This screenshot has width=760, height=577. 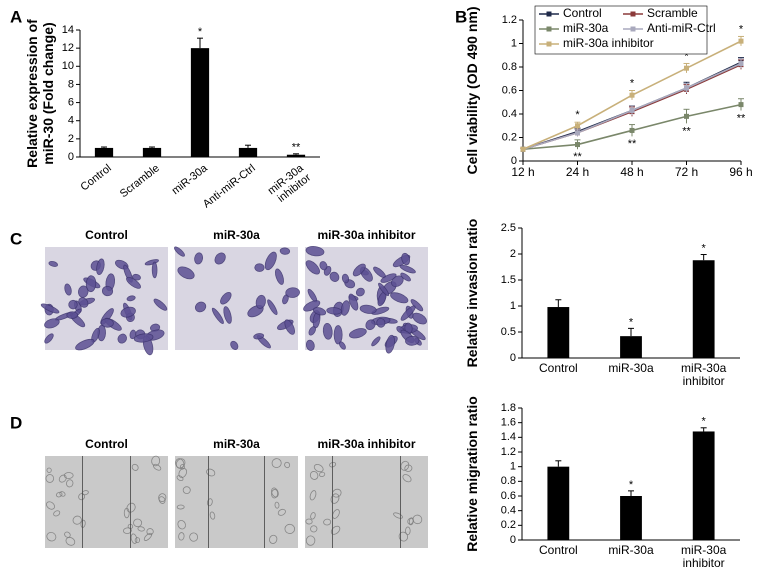 I want to click on y-tick-label: 1, so click(x=513, y=467).